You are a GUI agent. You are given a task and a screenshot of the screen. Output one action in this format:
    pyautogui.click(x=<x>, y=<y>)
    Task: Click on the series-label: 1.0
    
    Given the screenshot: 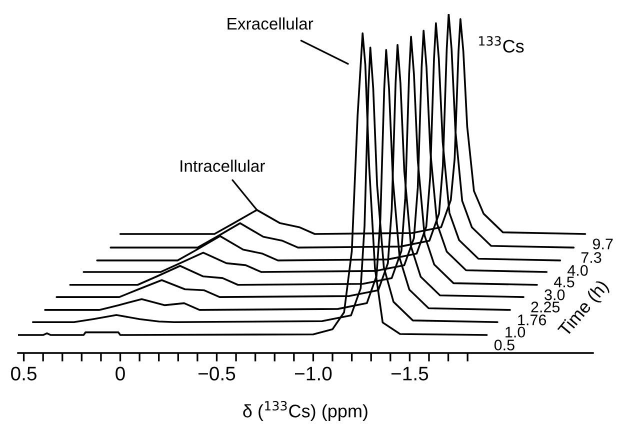 What is the action you would take?
    pyautogui.click(x=516, y=332)
    